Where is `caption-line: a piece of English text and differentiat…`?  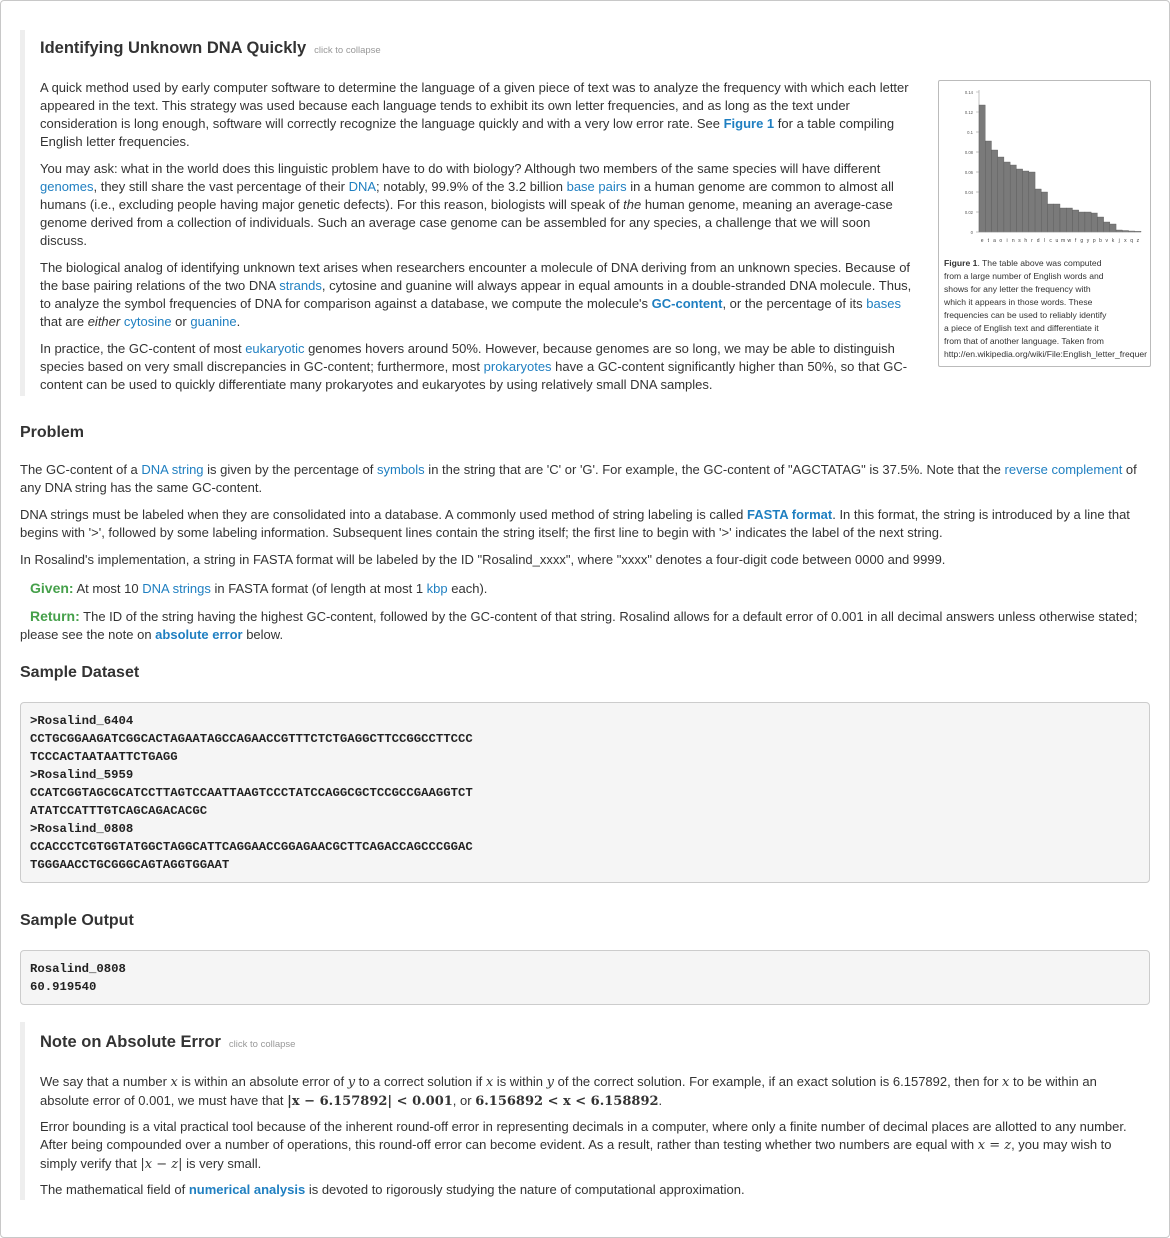 caption-line: a piece of English text and differentiat… is located at coordinates (1021, 328).